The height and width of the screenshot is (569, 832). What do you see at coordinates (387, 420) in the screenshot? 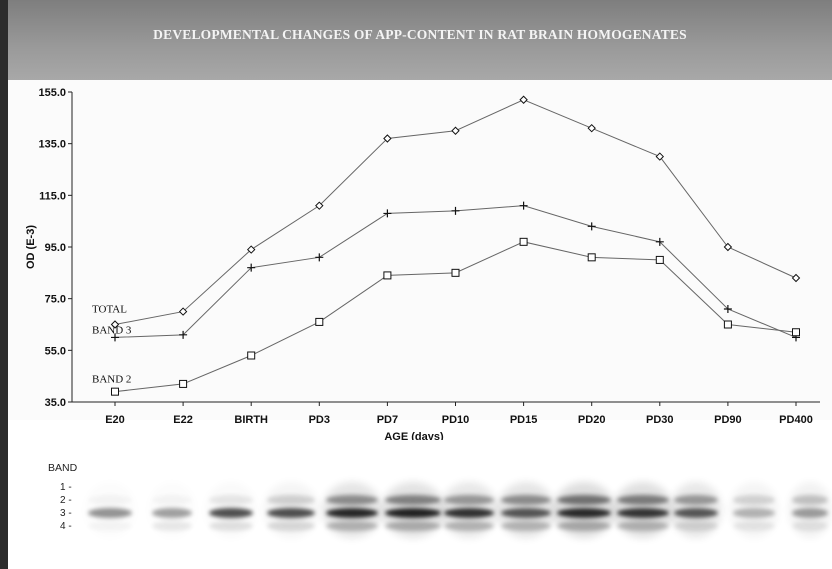
I see `x-tick-label: PD7` at bounding box center [387, 420].